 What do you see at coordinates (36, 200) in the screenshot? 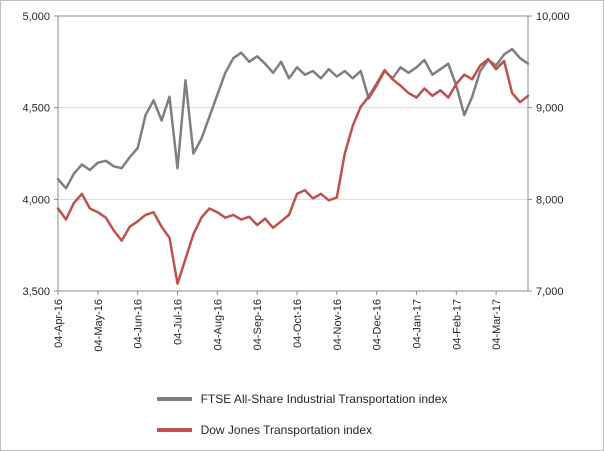
I see `left-axis-tick-label: 4,000` at bounding box center [36, 200].